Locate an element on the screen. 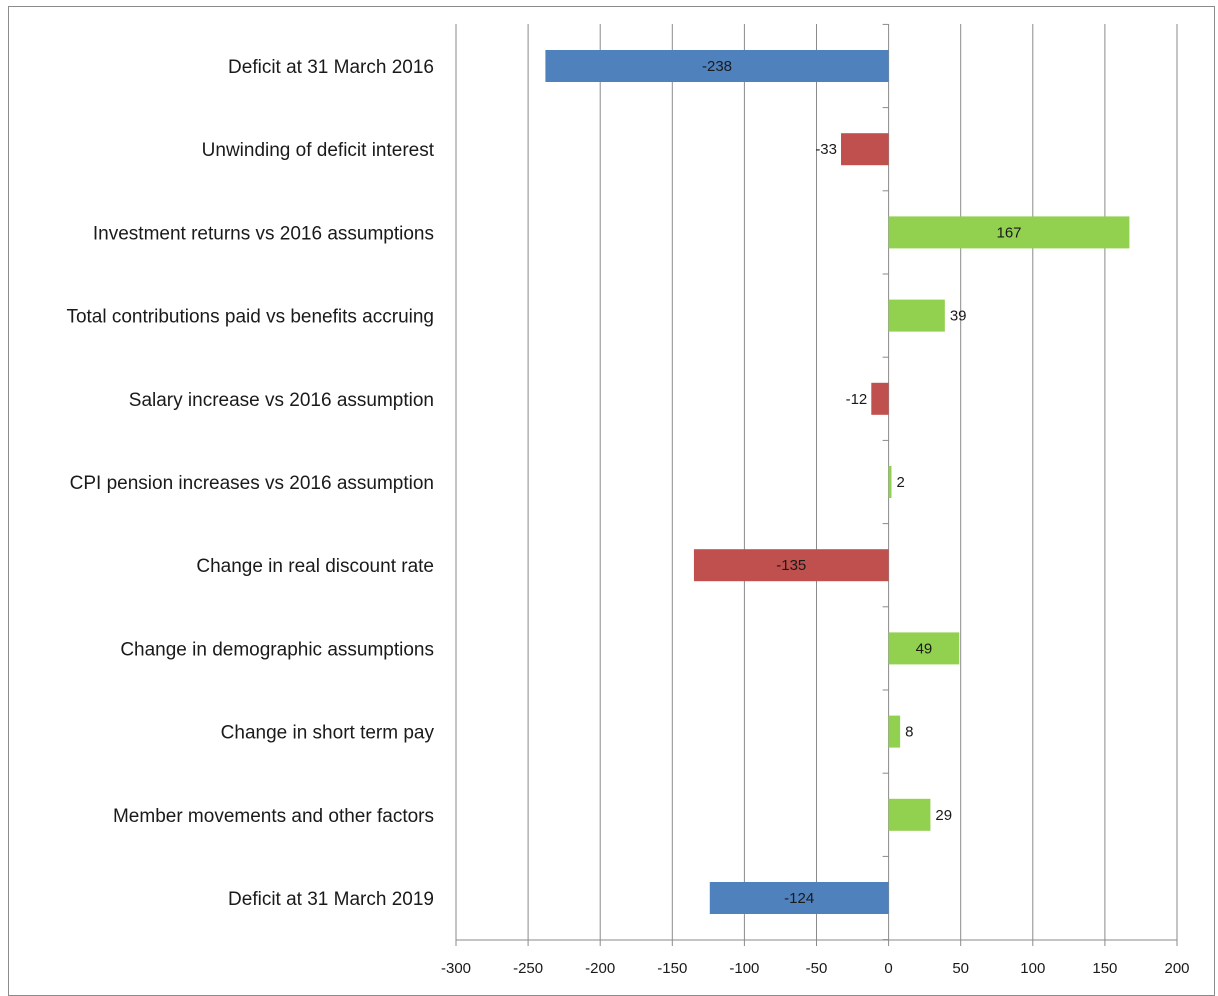 This screenshot has height=996, width=1218. category-label-0: Deficit at 31 March 2016 is located at coordinates (331, 67).